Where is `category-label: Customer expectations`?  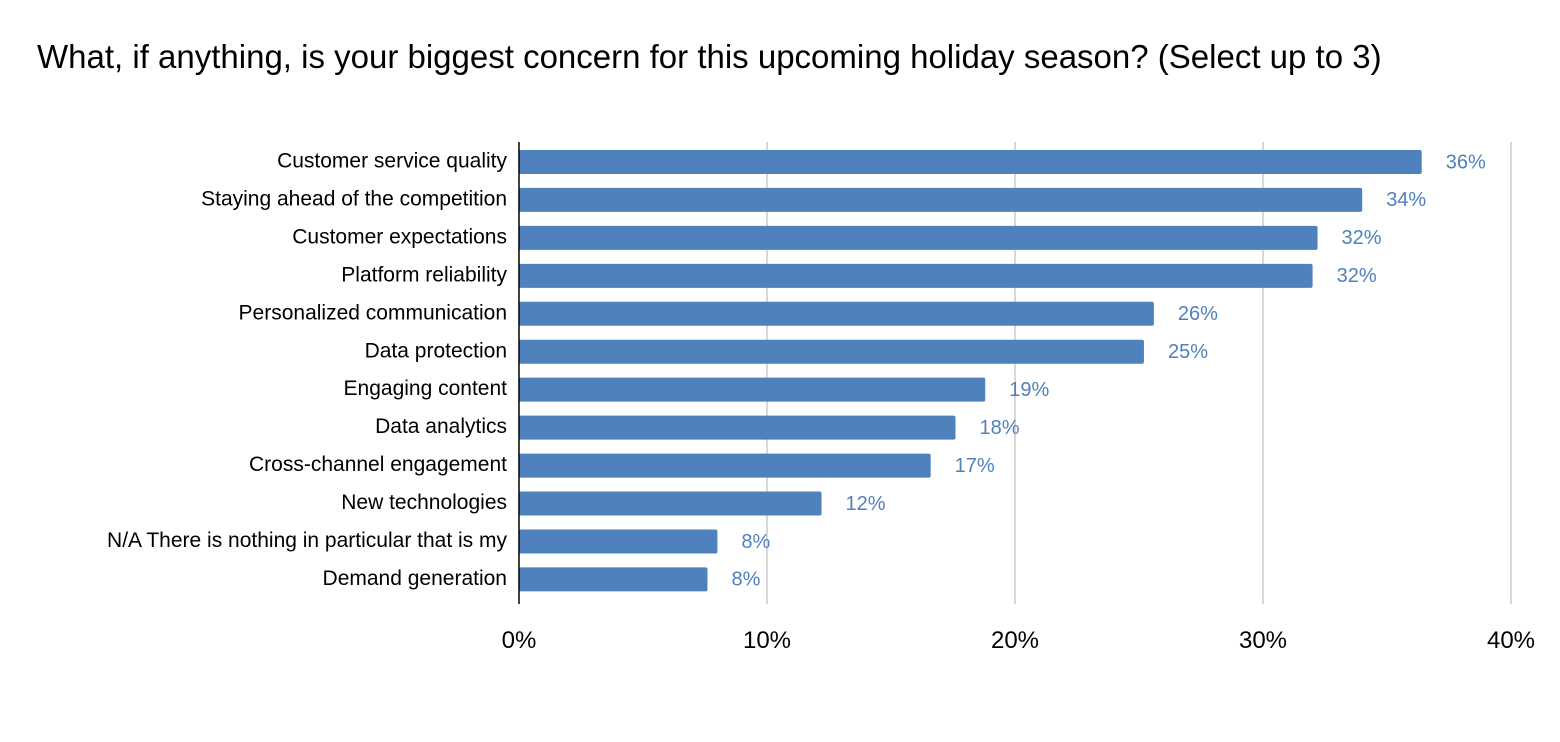 category-label: Customer expectations is located at coordinates (399, 236).